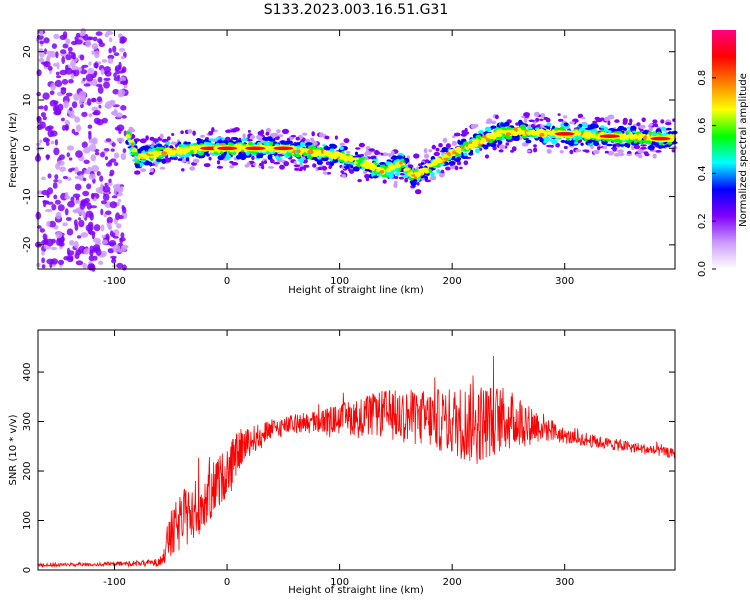 The image size is (750, 600). I want to click on y-tick-label: 400, so click(27, 372).